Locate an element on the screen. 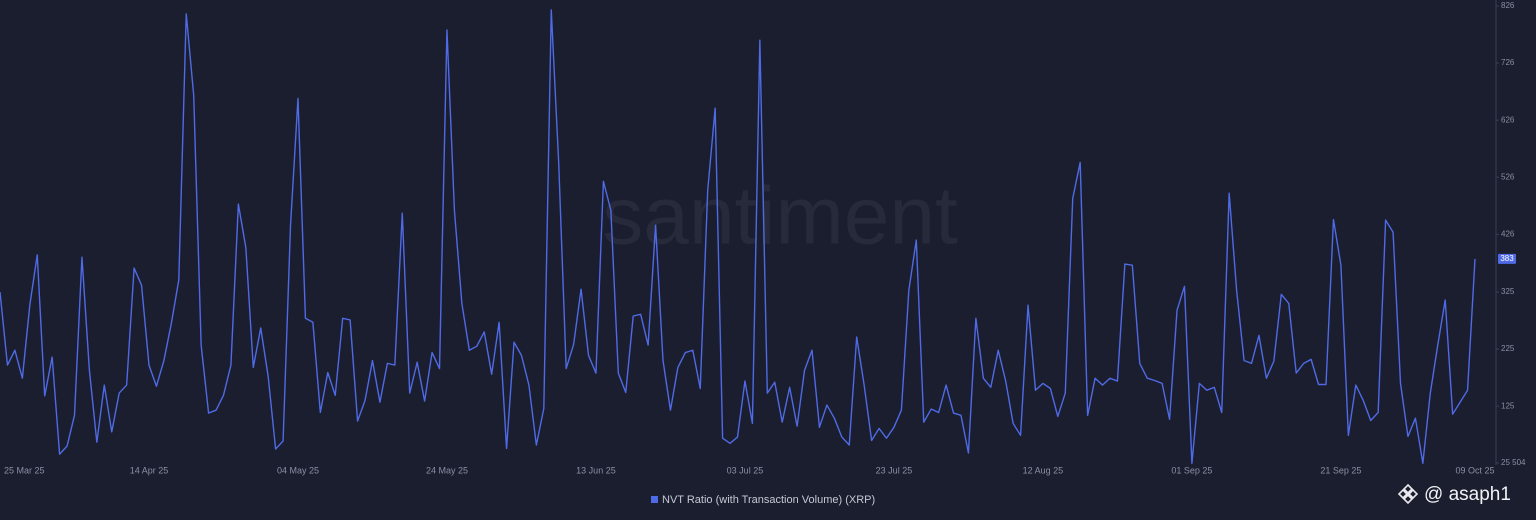 The height and width of the screenshot is (520, 1536). watermark: santiment is located at coordinates (780, 216).